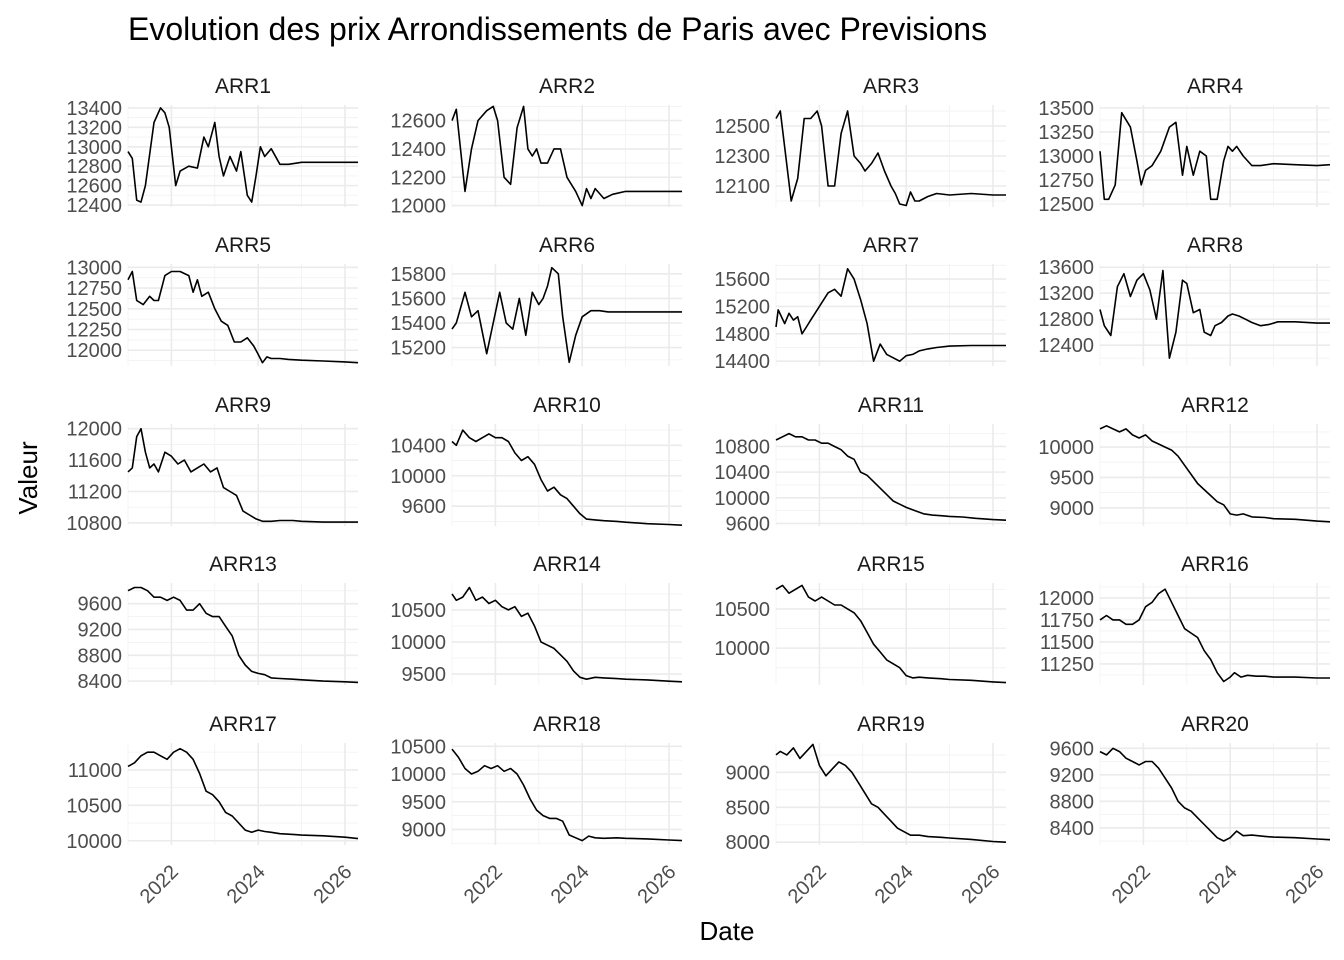 This screenshot has width=1344, height=960. What do you see at coordinates (95, 461) in the screenshot?
I see `y-tick-label: 11600` at bounding box center [95, 461].